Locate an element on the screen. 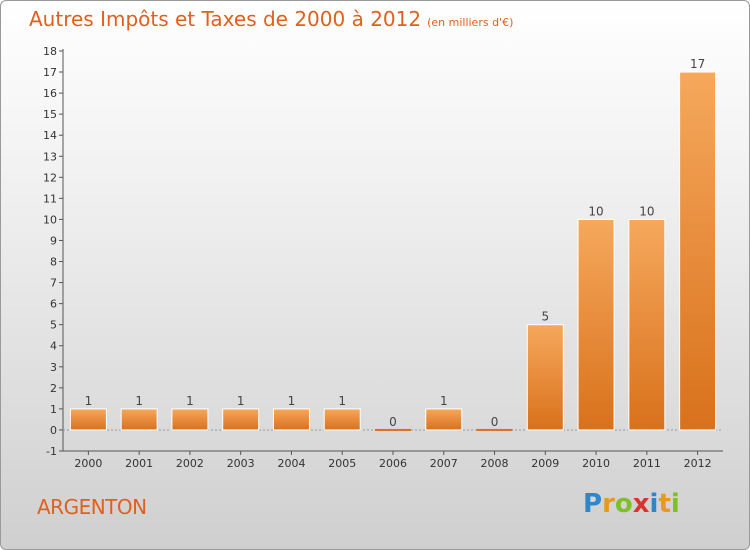 The height and width of the screenshot is (550, 750). logo-letter: r is located at coordinates (608, 504).